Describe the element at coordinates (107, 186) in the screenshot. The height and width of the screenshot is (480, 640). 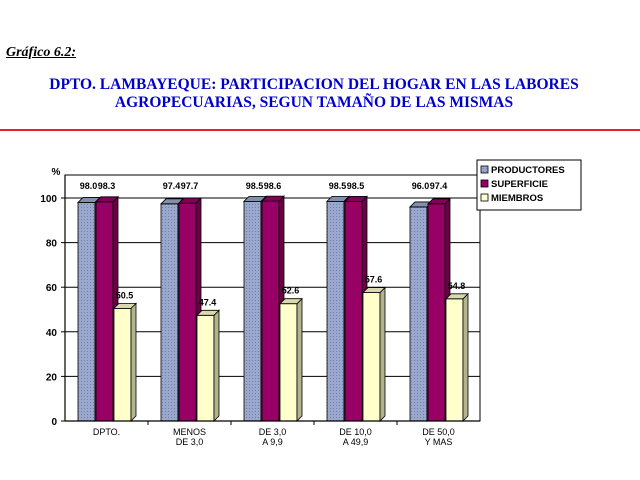
I see `data-label: 98.3` at that location.